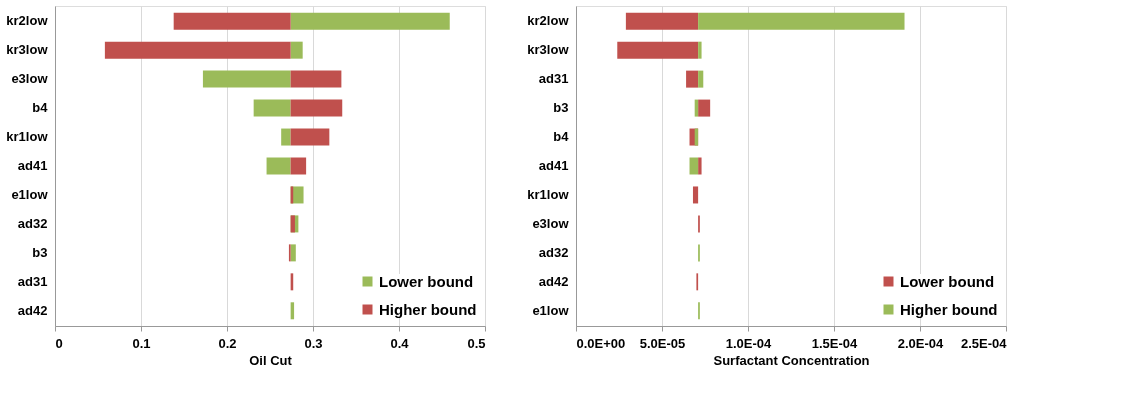 The image size is (1131, 400). What do you see at coordinates (313, 343) in the screenshot?
I see `x-tick-label: 0.3` at bounding box center [313, 343].